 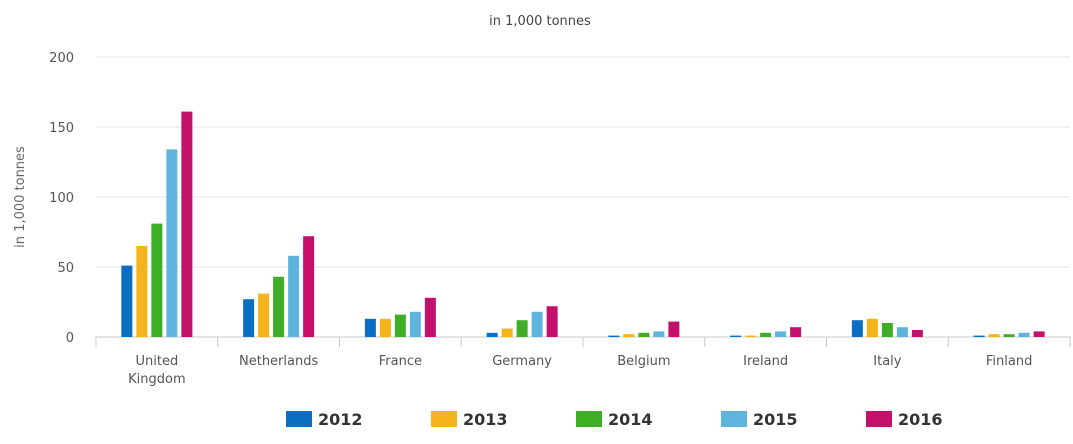 I want to click on legend: 2012 2013 2014 2015 2016, so click(x=614, y=419).